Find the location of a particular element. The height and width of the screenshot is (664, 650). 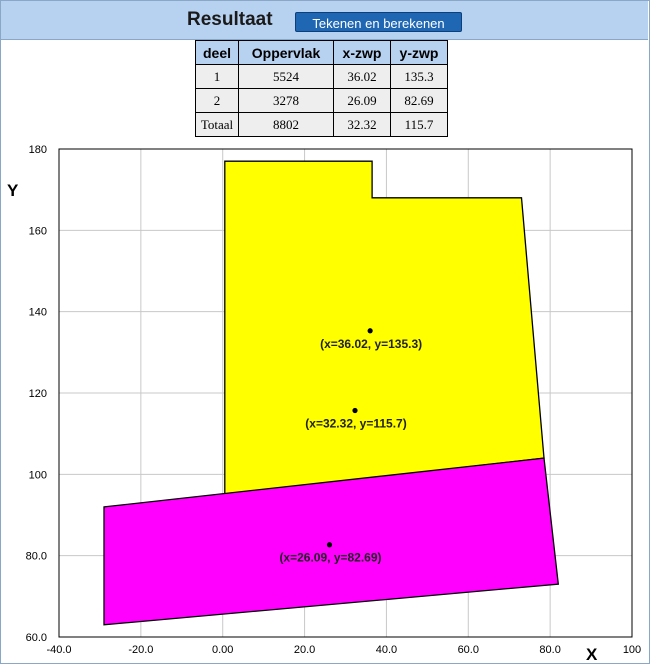

centroid-label: (x=26.09, y=82.69) is located at coordinates (330, 558).